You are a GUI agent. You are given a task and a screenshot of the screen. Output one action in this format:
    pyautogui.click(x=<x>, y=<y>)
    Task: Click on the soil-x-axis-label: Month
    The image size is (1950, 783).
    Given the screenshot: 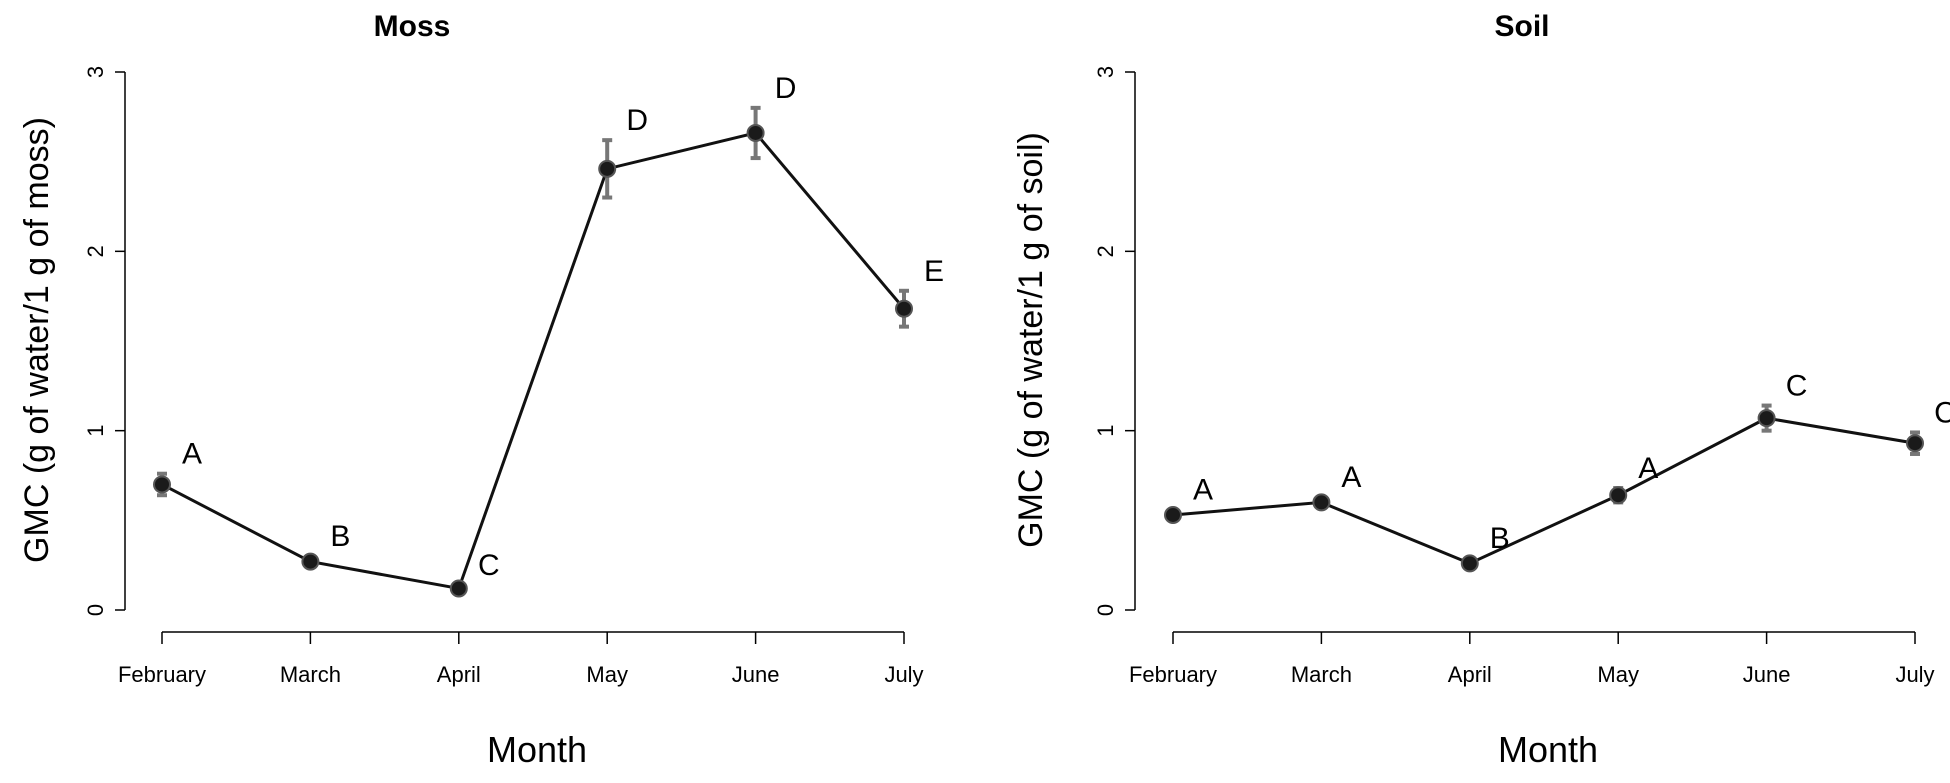 What is the action you would take?
    pyautogui.click(x=1548, y=749)
    